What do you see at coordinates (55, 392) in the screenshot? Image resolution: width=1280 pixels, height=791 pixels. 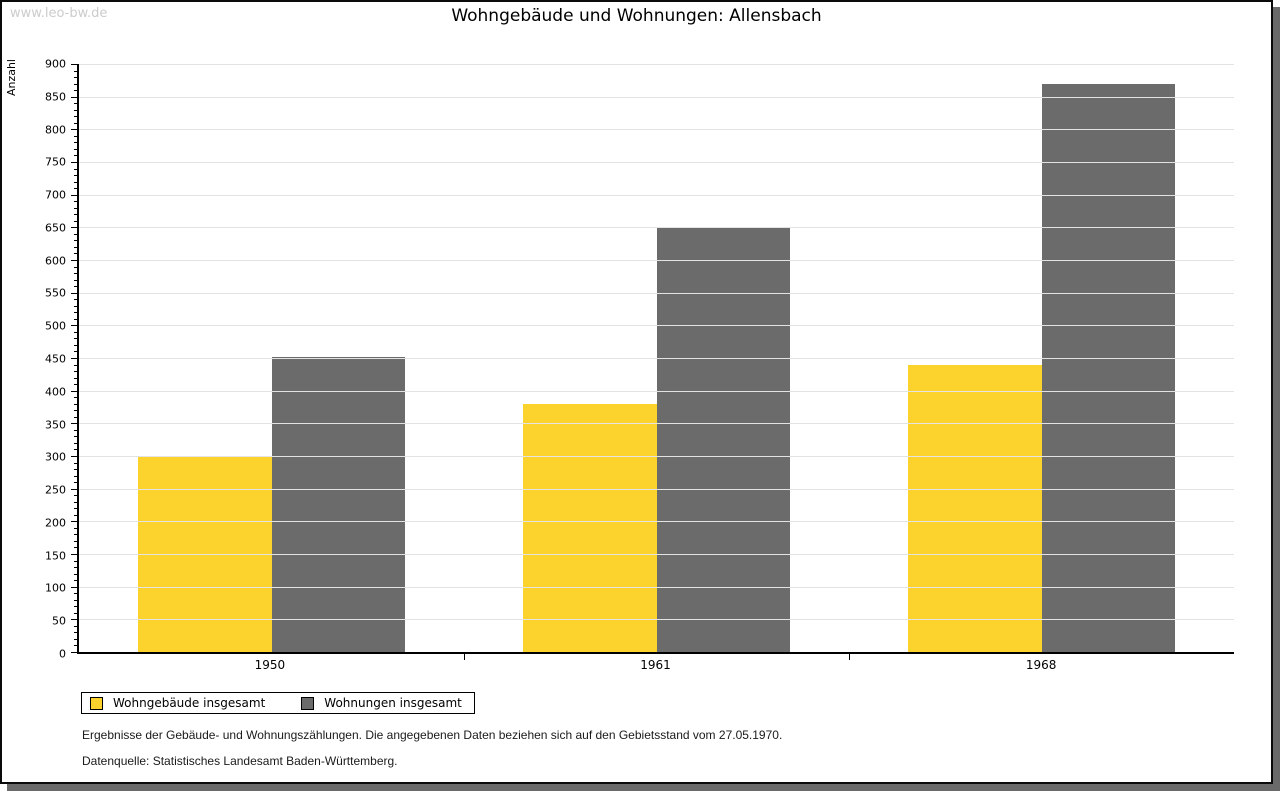 I see `y-tick-label: 400` at bounding box center [55, 392].